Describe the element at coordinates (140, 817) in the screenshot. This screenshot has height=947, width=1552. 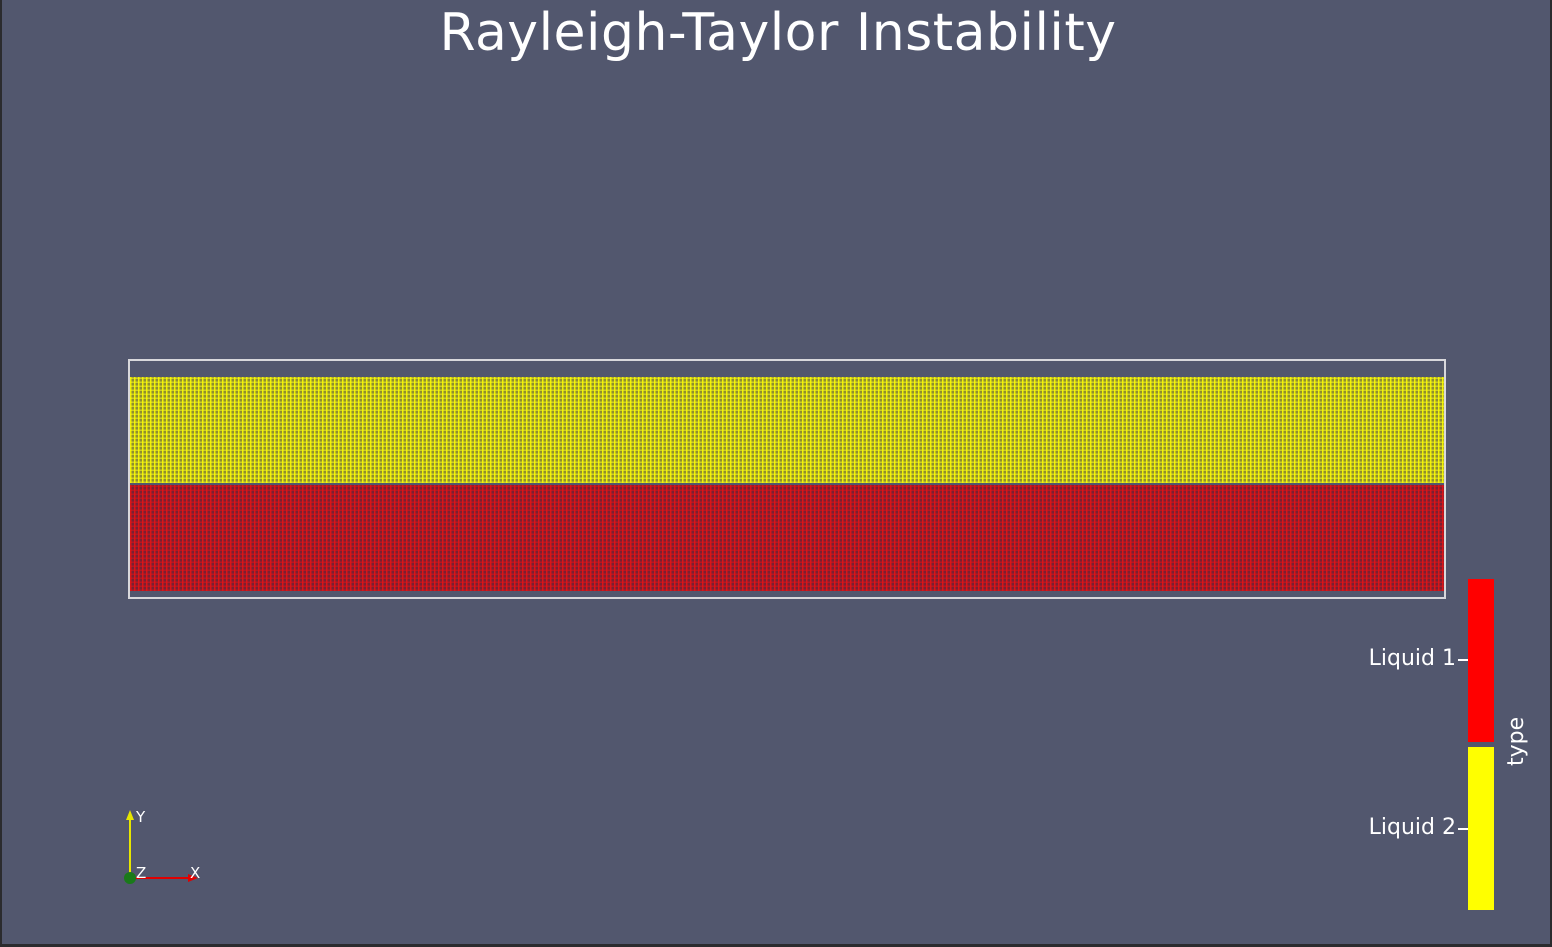
I see `y-axis-label: Y` at that location.